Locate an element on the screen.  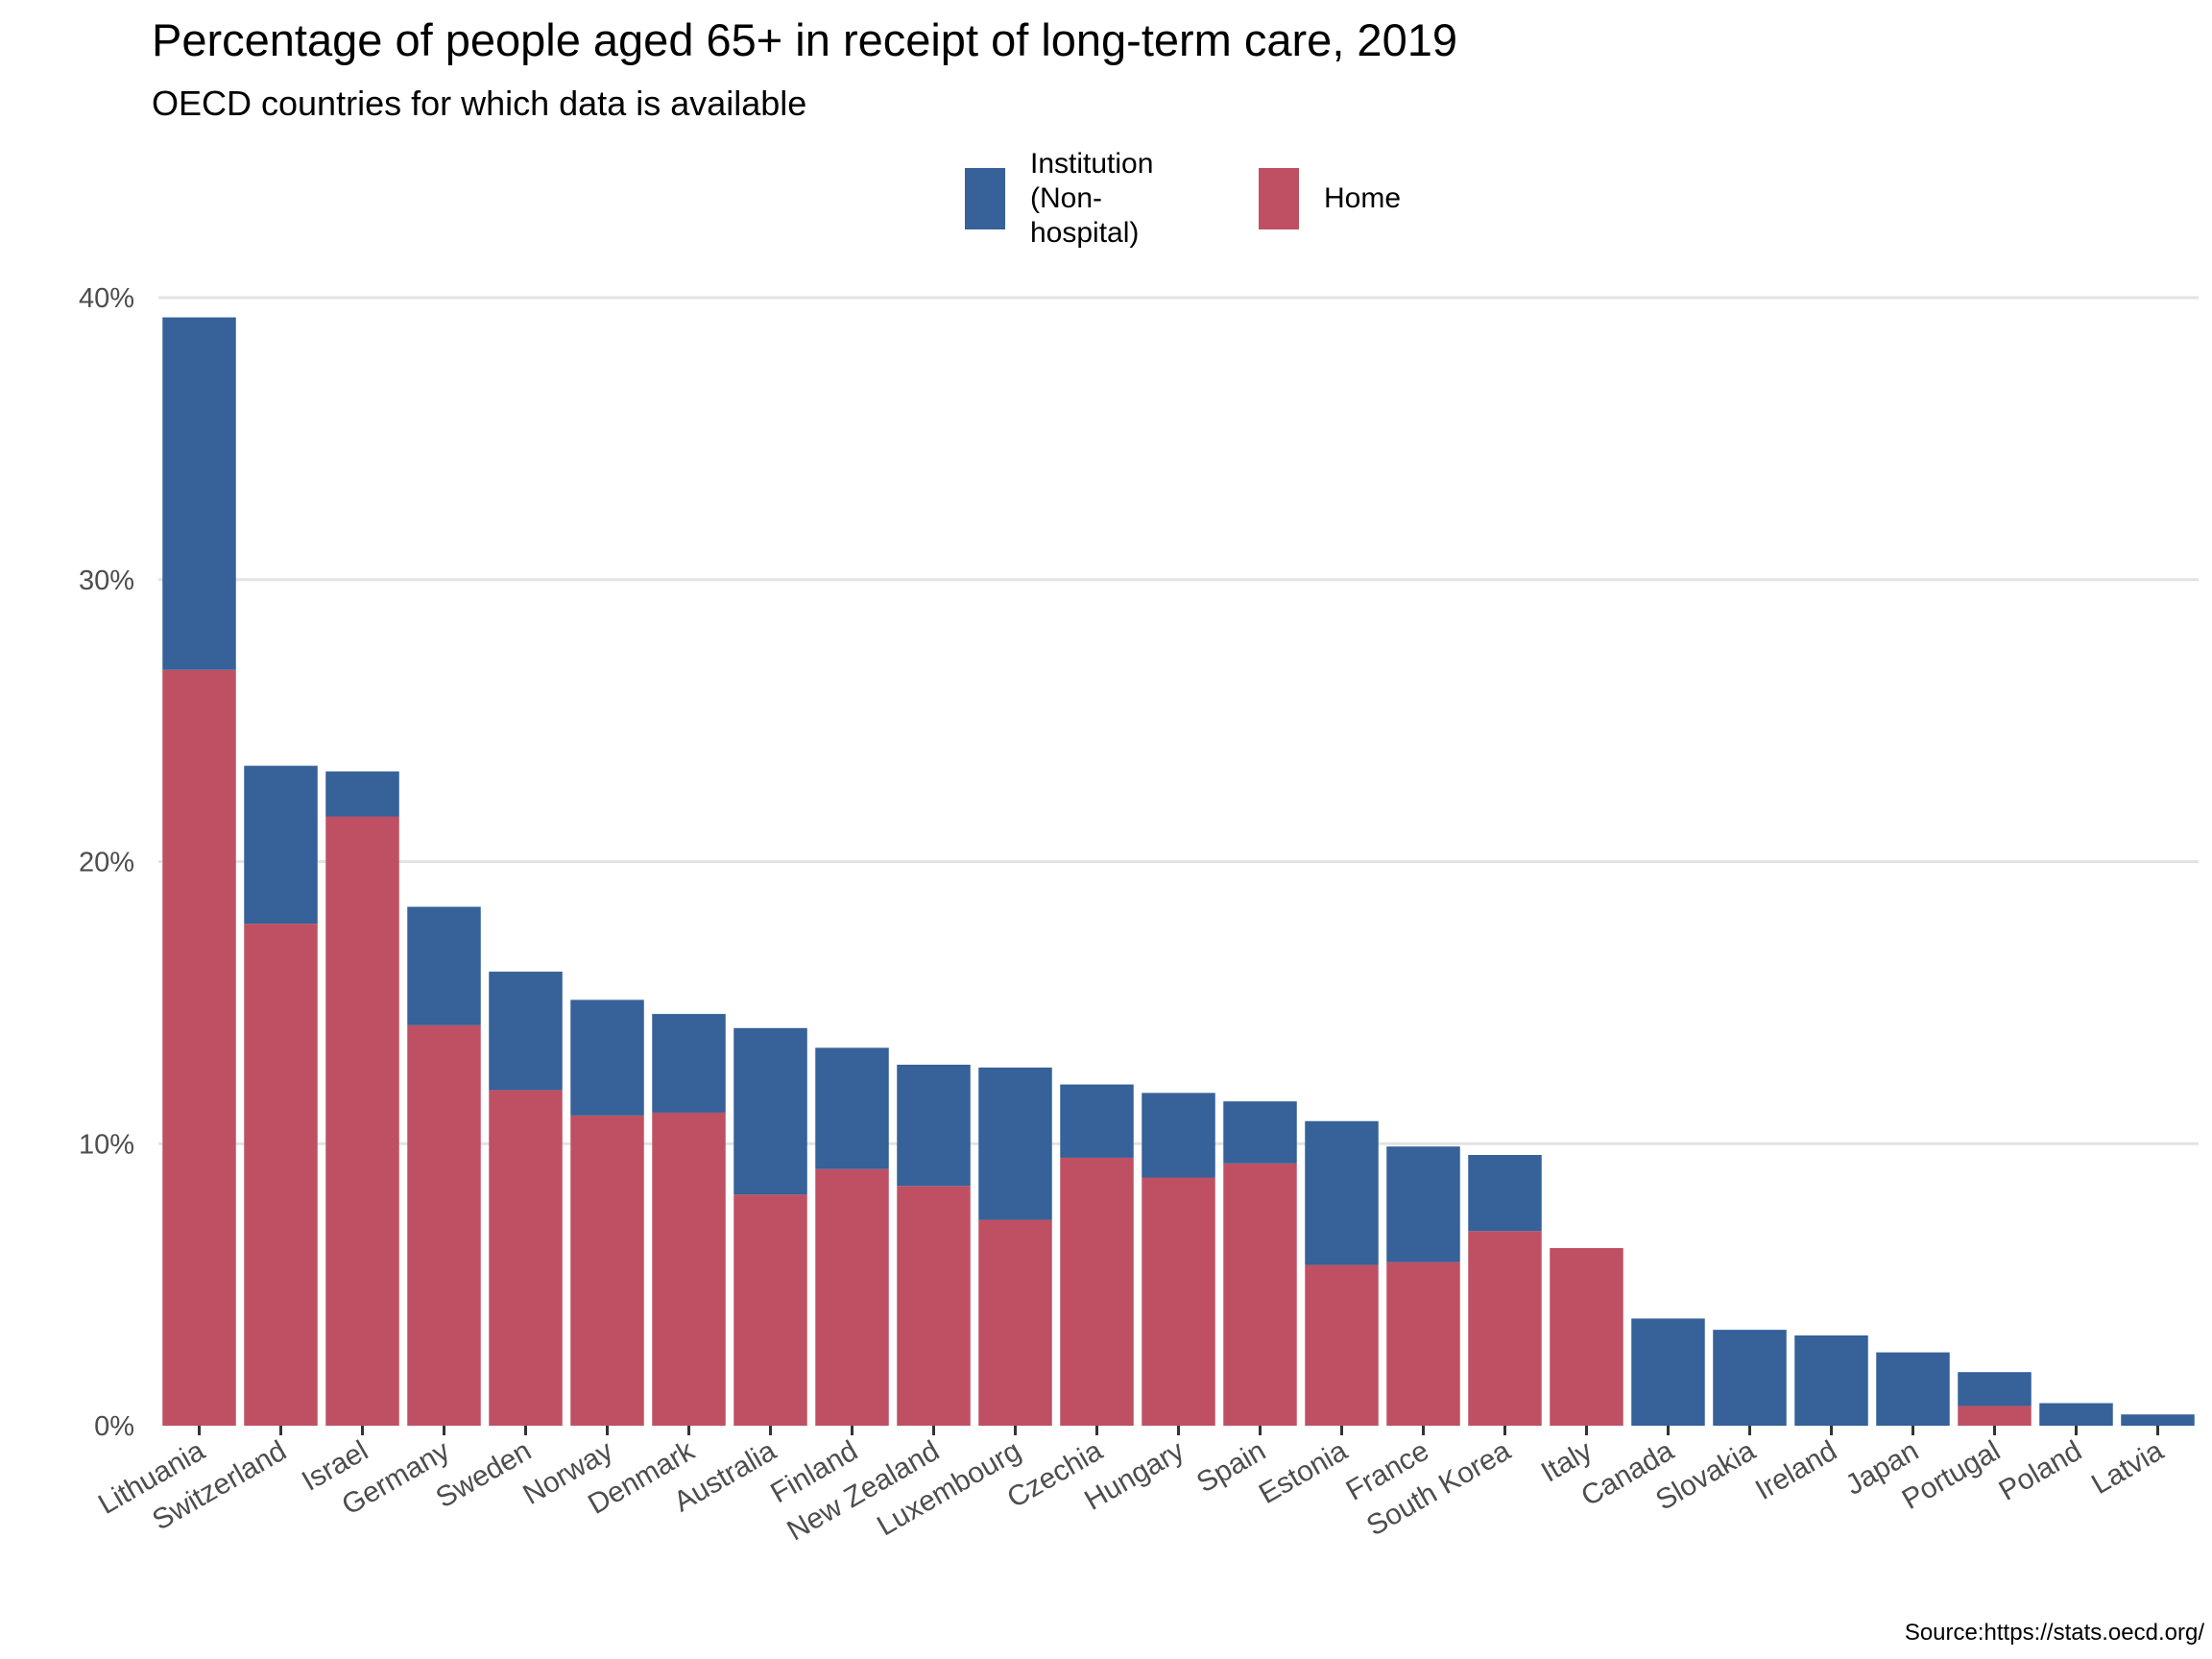
legend-label-home: Home is located at coordinates (1363, 198).